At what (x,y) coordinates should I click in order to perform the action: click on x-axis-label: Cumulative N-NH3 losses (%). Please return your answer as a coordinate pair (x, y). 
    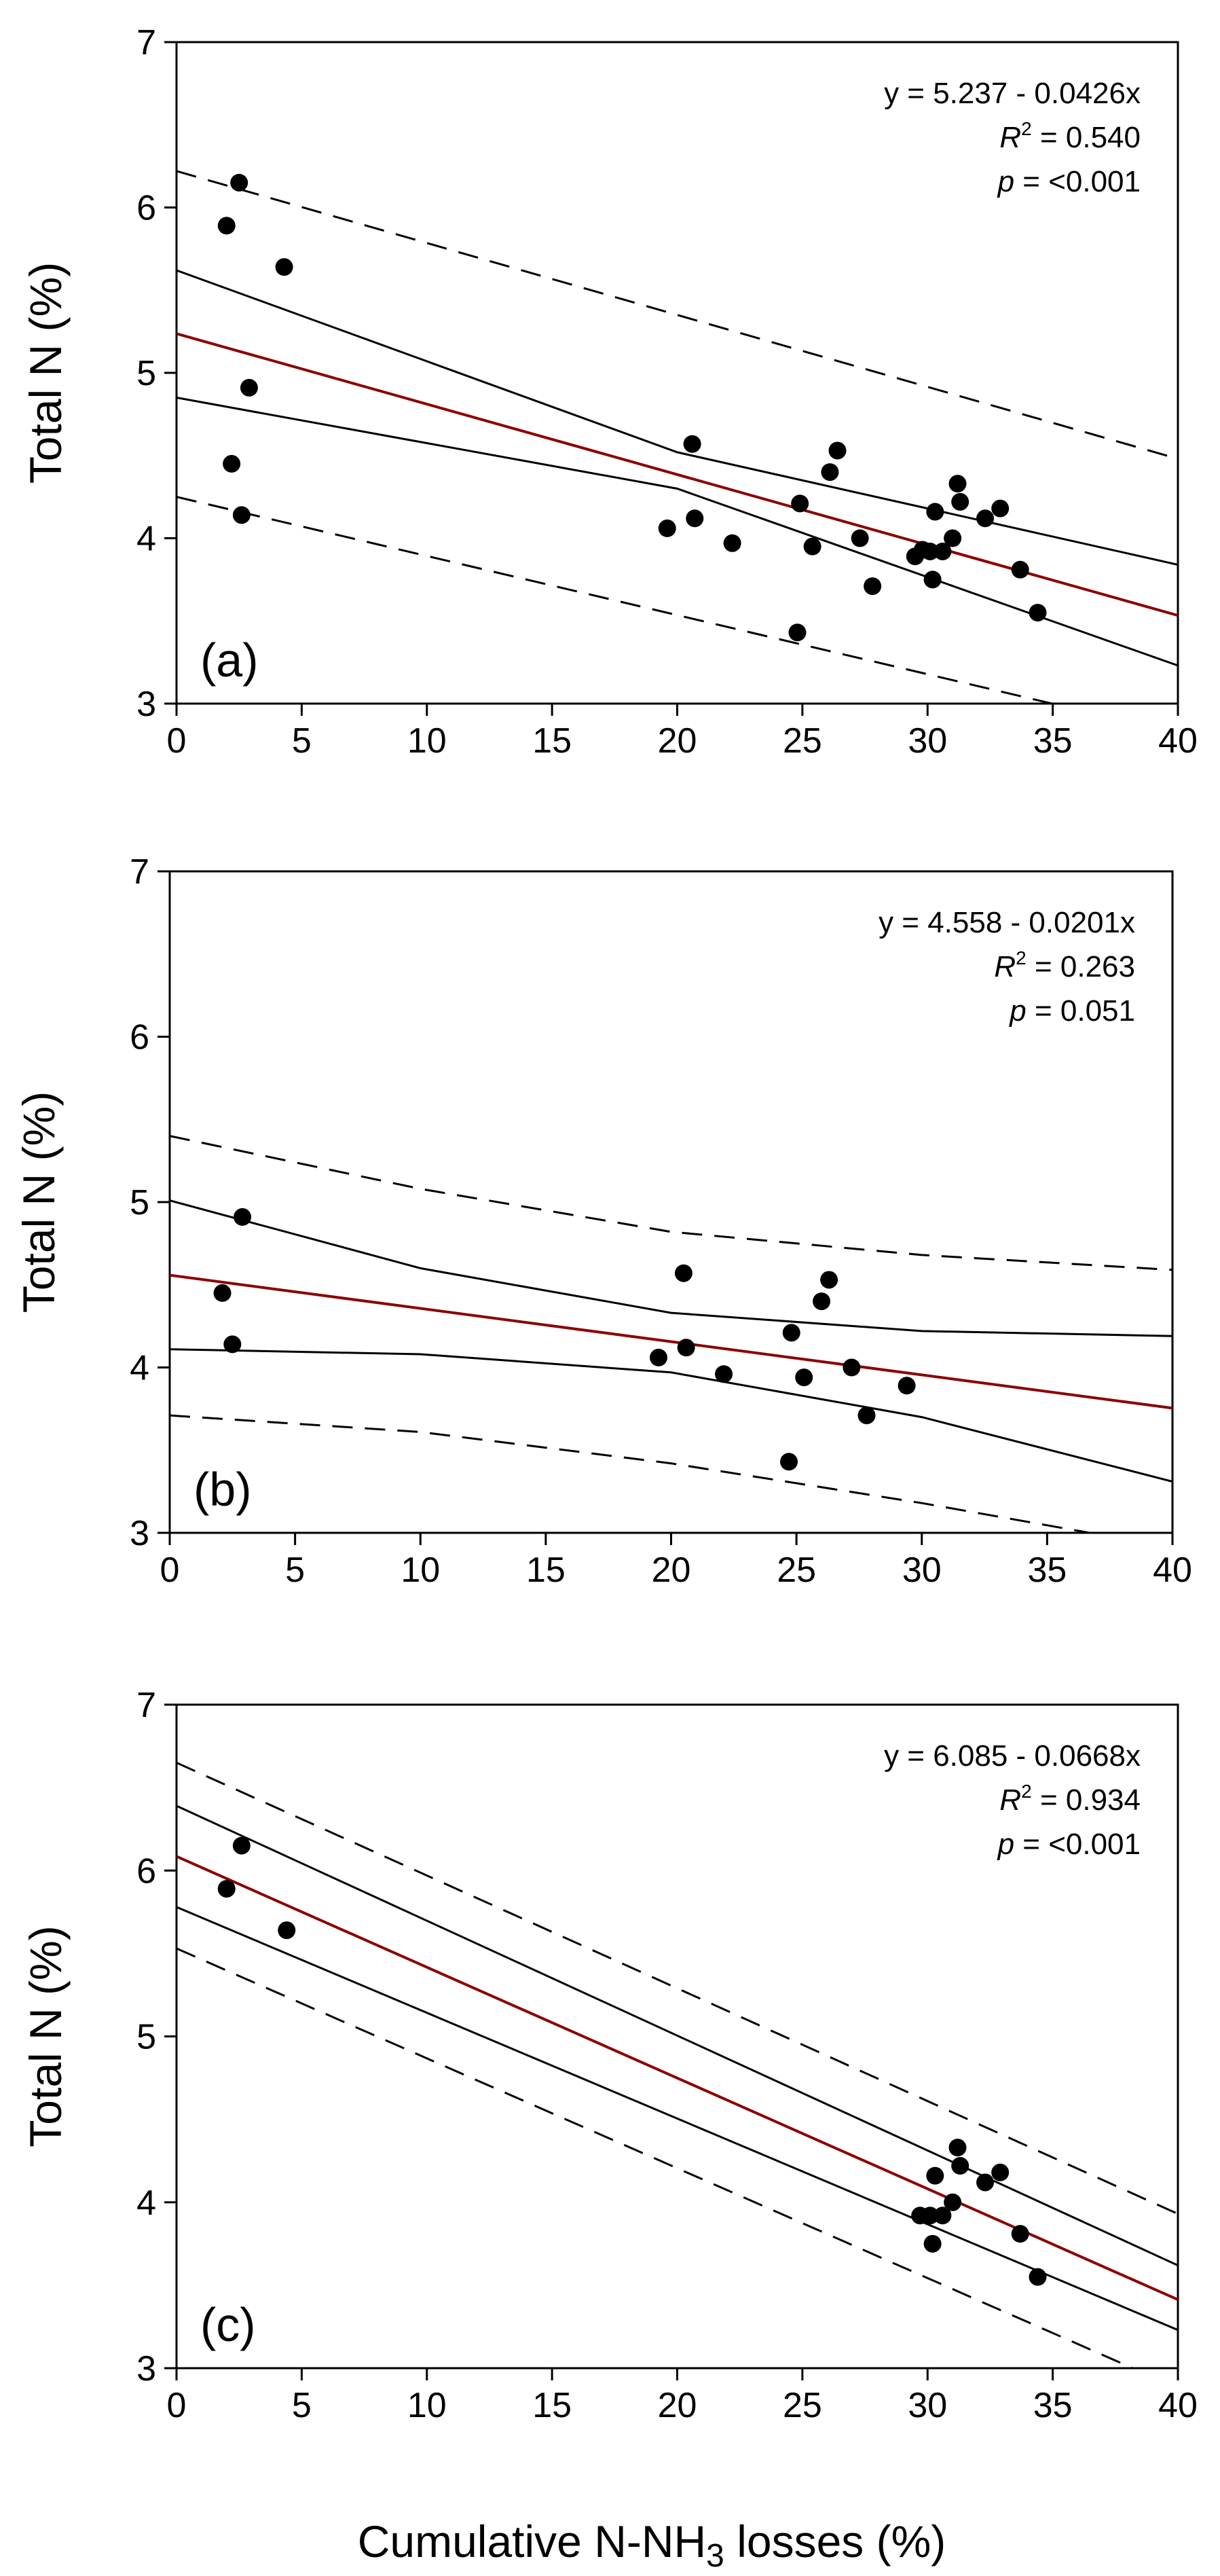
    Looking at the image, I should click on (652, 2545).